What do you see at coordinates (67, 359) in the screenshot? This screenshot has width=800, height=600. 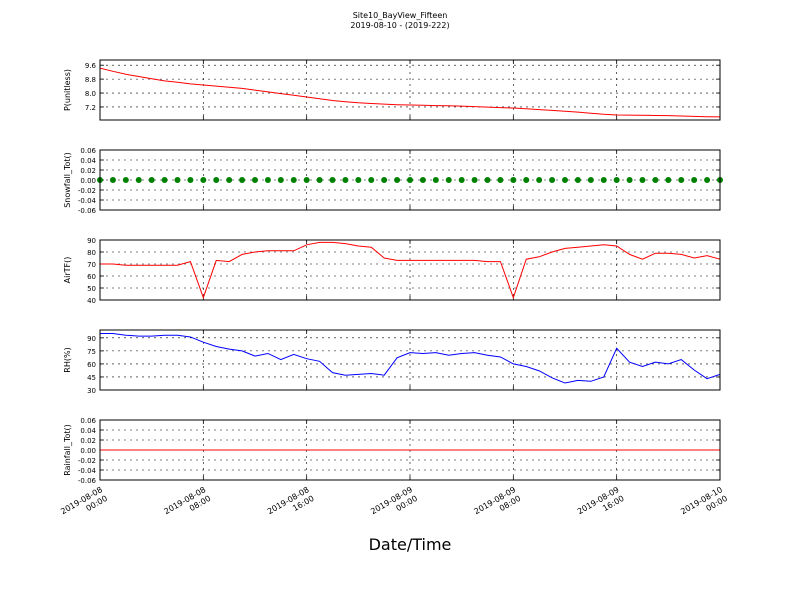 I see `y-axis-label: RH(%)` at bounding box center [67, 359].